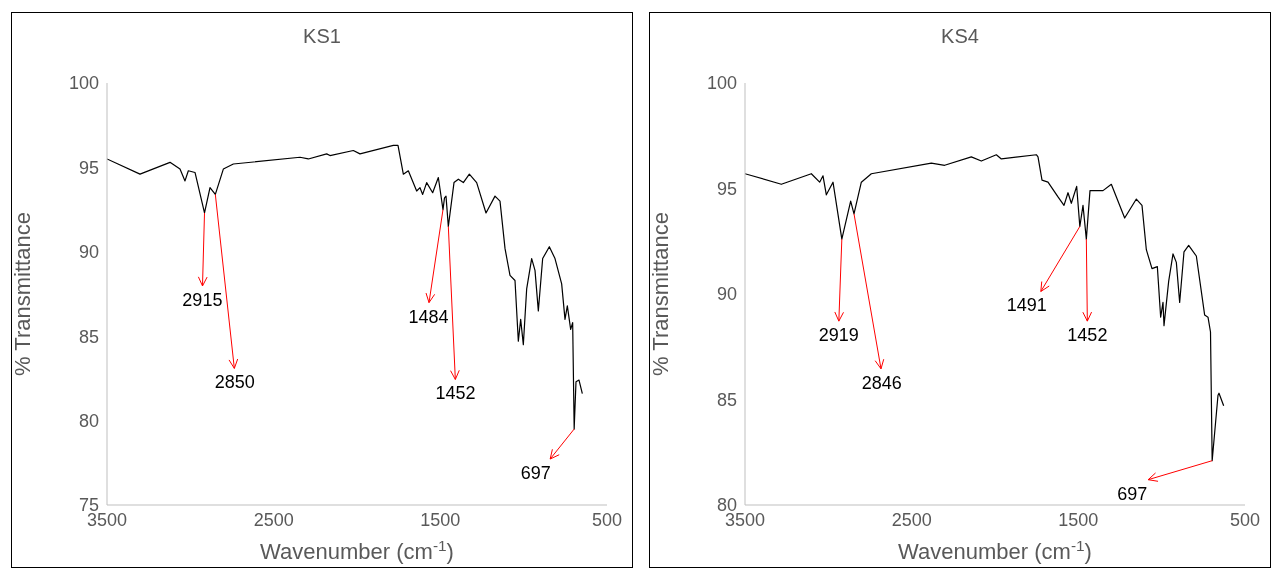 The height and width of the screenshot is (572, 1286). I want to click on annotation: 2915, so click(202, 299).